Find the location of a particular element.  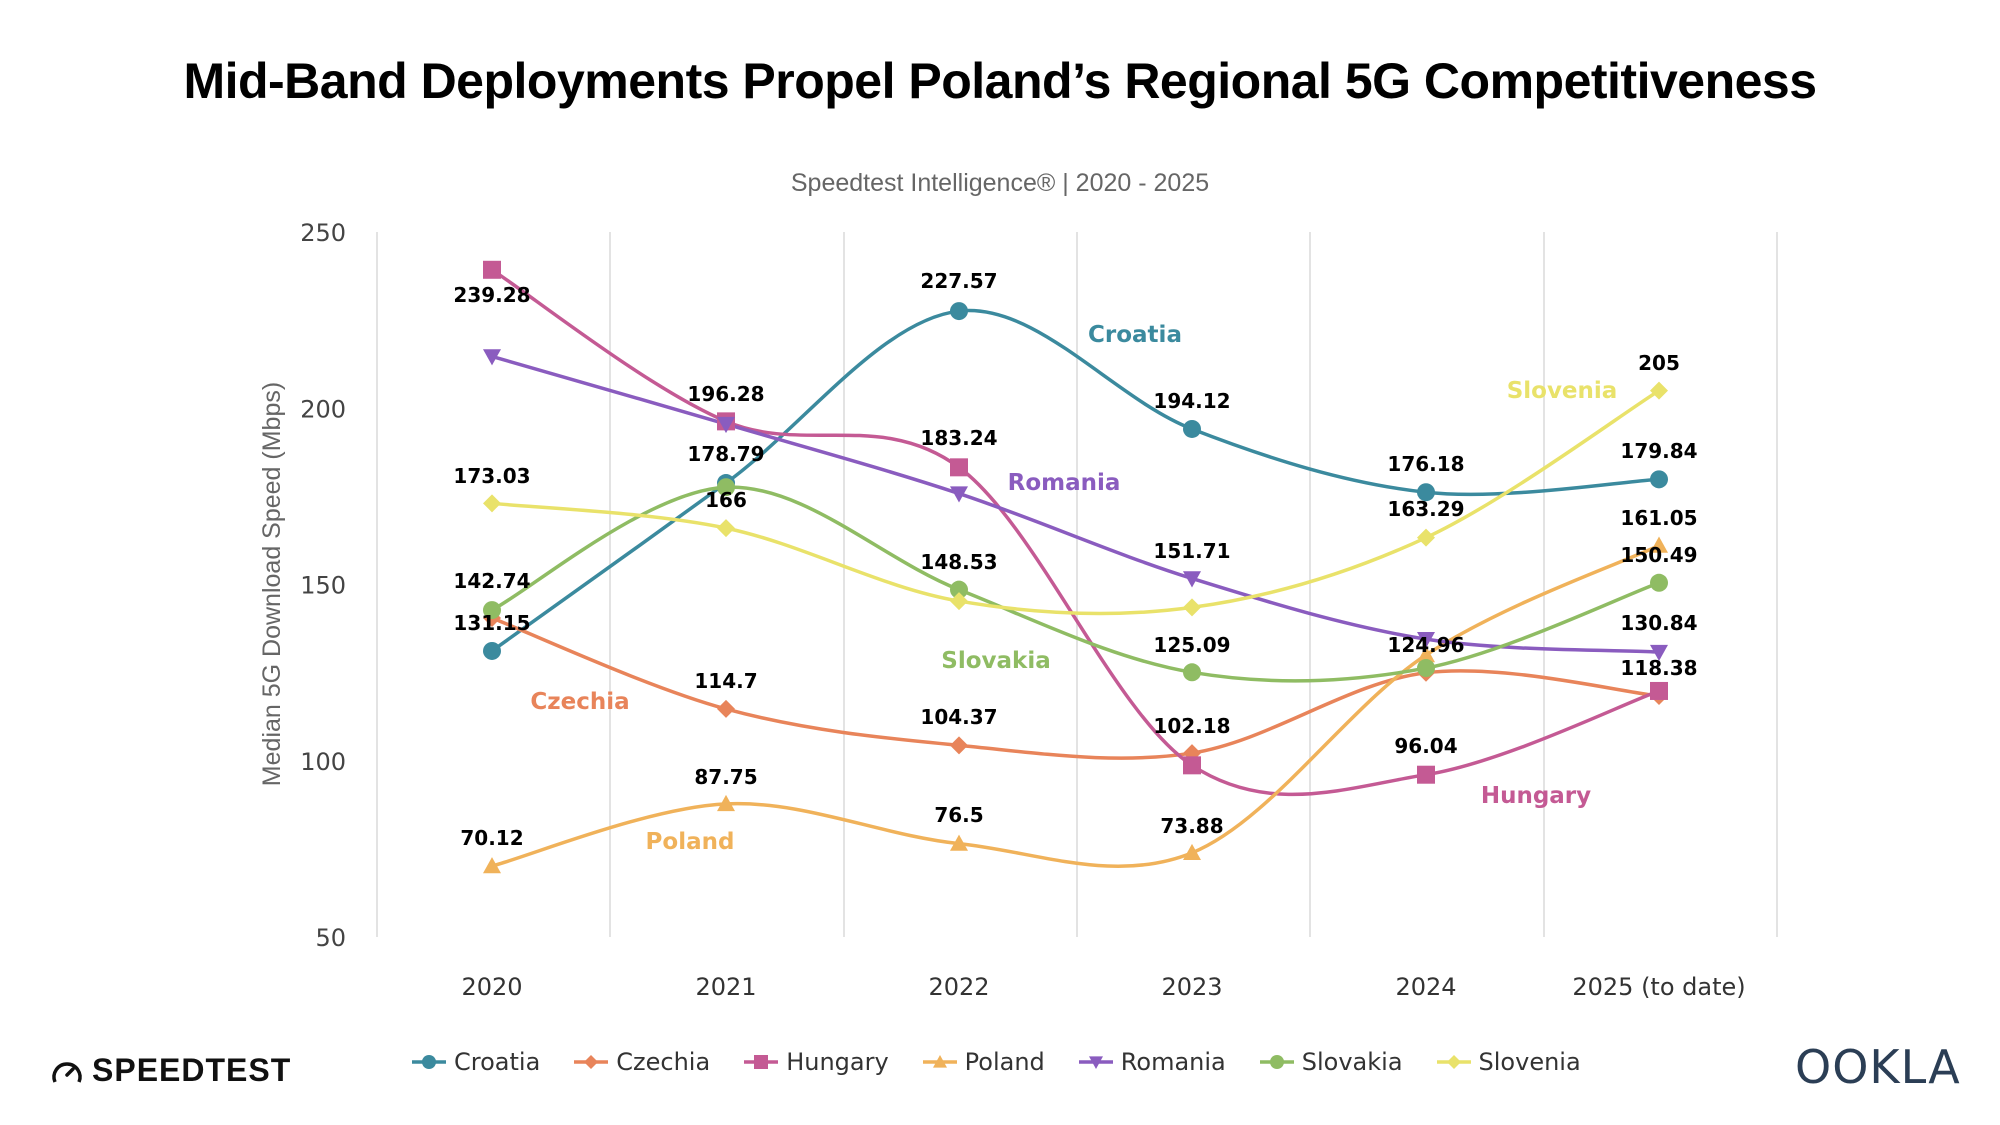

data-label-slovakia: 150.49 is located at coordinates (1658, 555).